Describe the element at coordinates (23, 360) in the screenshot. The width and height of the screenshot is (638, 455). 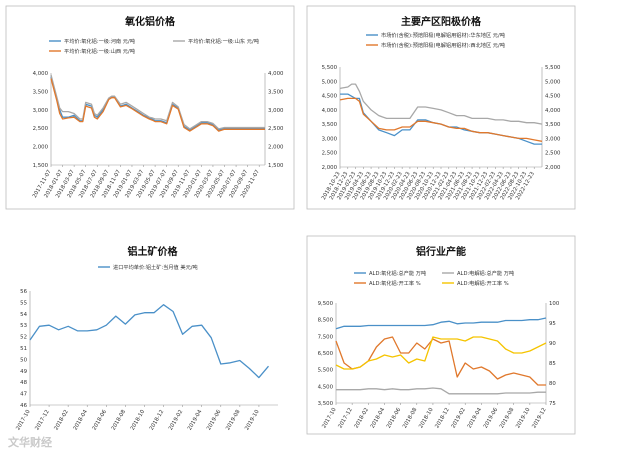
I see `y-tick-label: 50` at that location.